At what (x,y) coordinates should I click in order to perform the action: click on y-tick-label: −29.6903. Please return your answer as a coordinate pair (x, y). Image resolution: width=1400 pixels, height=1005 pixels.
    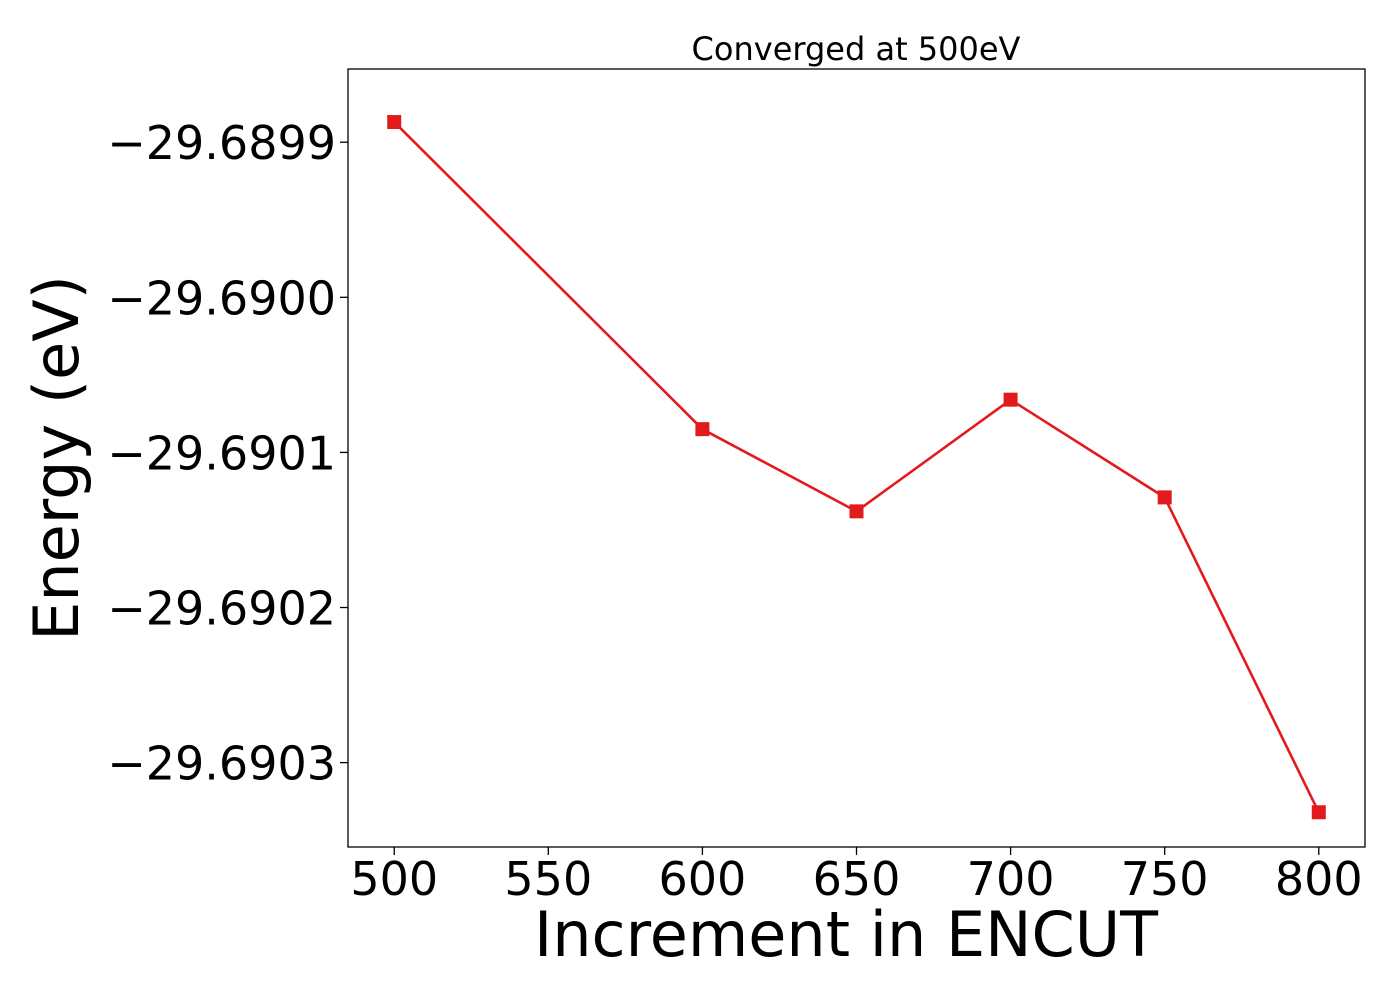
    Looking at the image, I should click on (221, 764).